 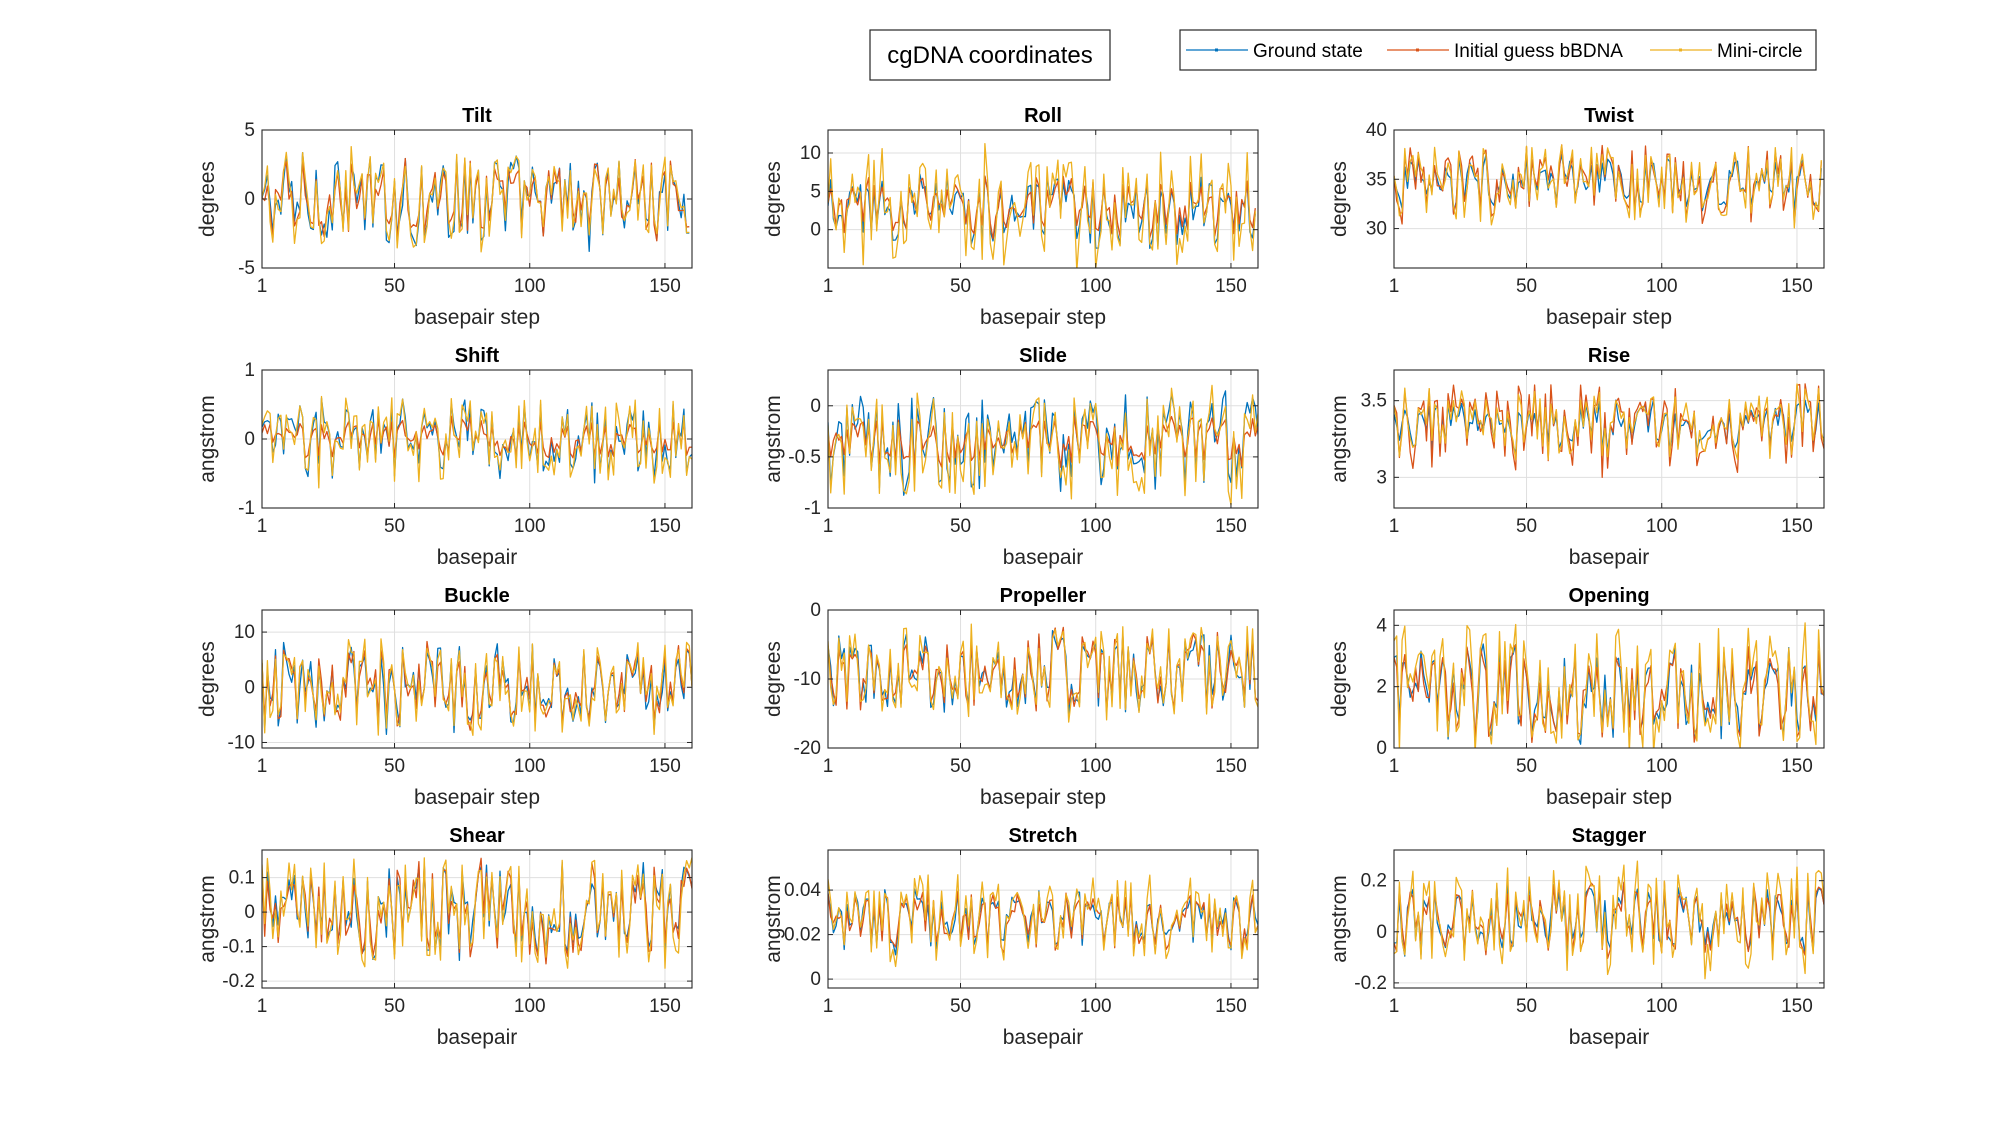 I want to click on y-axis-label-stretch: angstrom, so click(x=773, y=919).